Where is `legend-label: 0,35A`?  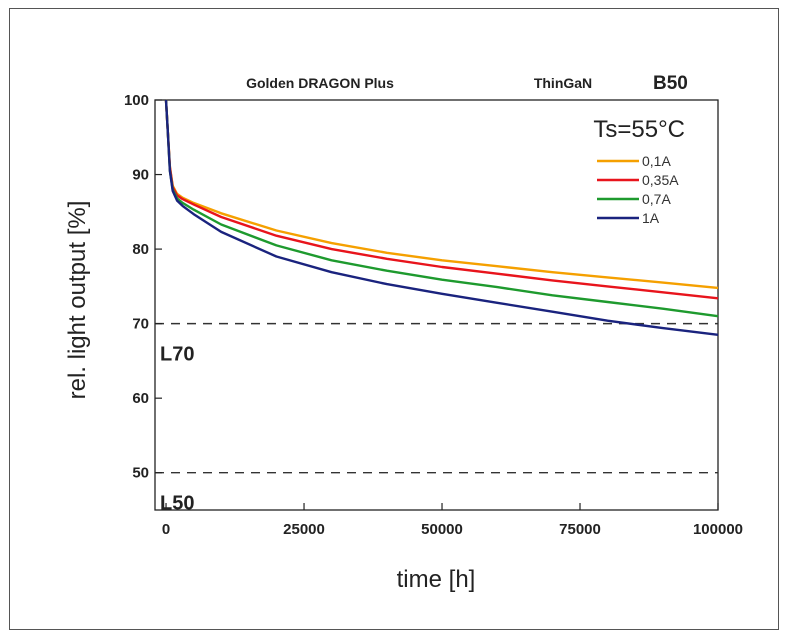
legend-label: 0,35A is located at coordinates (660, 180).